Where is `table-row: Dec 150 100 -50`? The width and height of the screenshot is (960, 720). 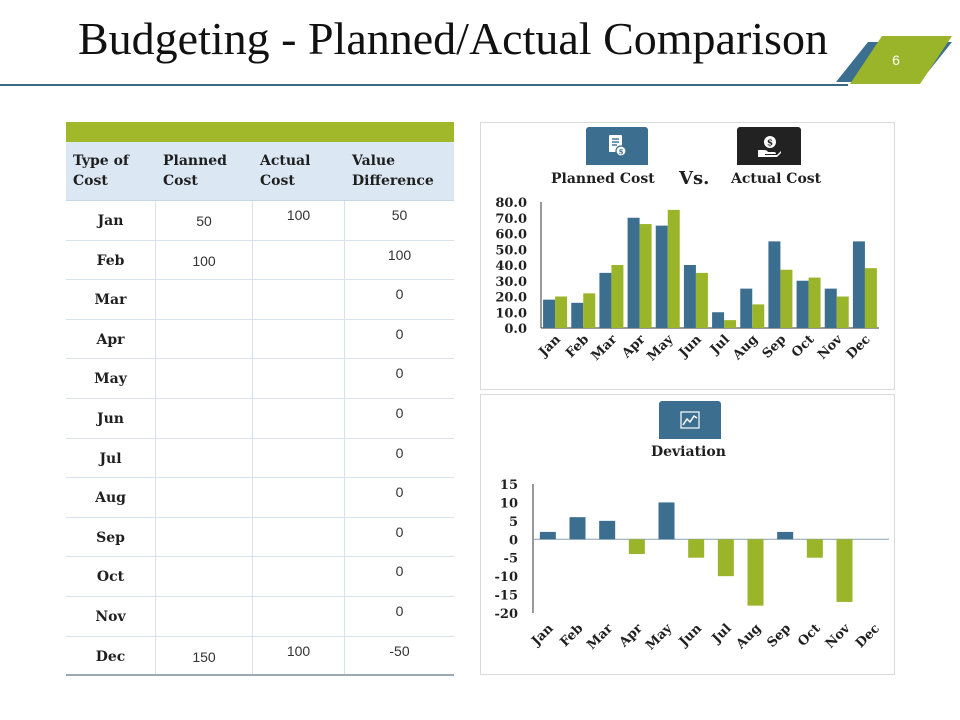
table-row: Dec 150 100 -50 is located at coordinates (260, 656).